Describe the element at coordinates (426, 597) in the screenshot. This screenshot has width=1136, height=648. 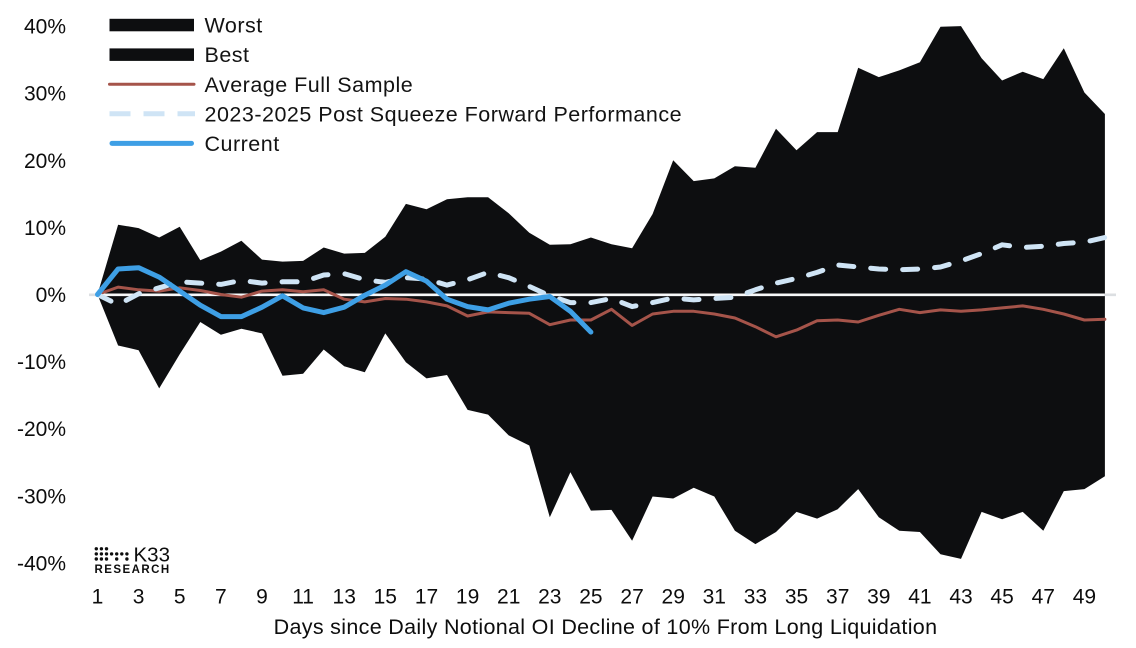
I see `svg-text: 17` at that location.